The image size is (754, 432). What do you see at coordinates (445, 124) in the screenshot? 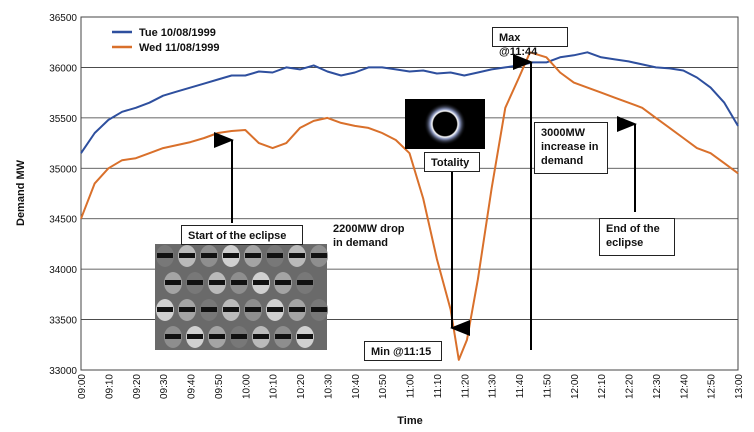
I see `eclipse-photo` at bounding box center [445, 124].